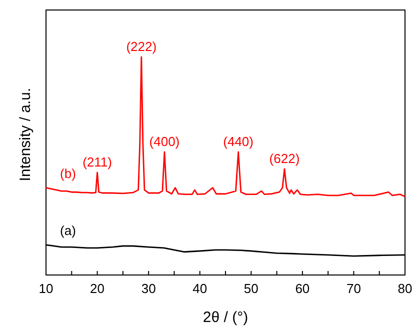  What do you see at coordinates (148, 288) in the screenshot?
I see `x-tick-label: 30` at bounding box center [148, 288].